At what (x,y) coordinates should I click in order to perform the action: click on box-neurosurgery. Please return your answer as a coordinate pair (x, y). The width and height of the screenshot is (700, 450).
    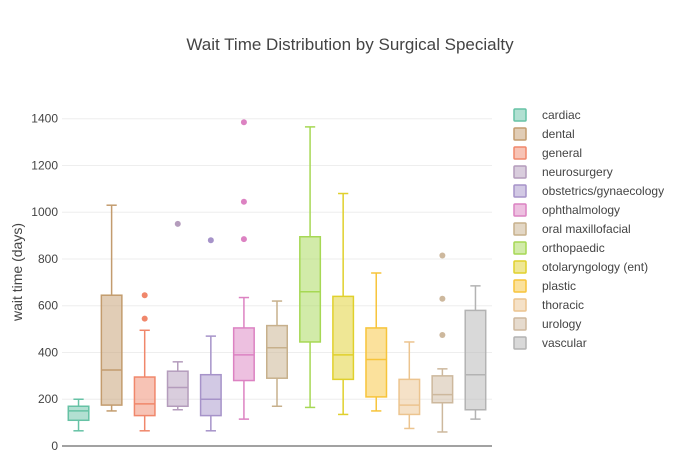
    Looking at the image, I should click on (177, 315).